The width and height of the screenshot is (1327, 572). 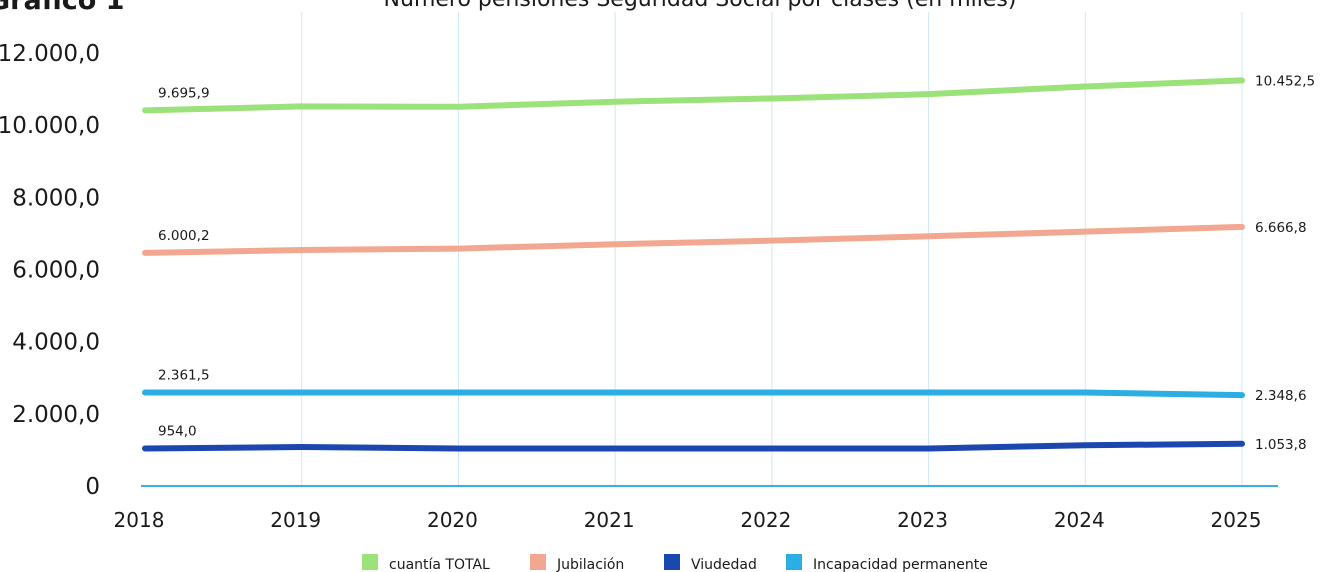 I want to click on x-tick-label: 2021, so click(x=609, y=520).